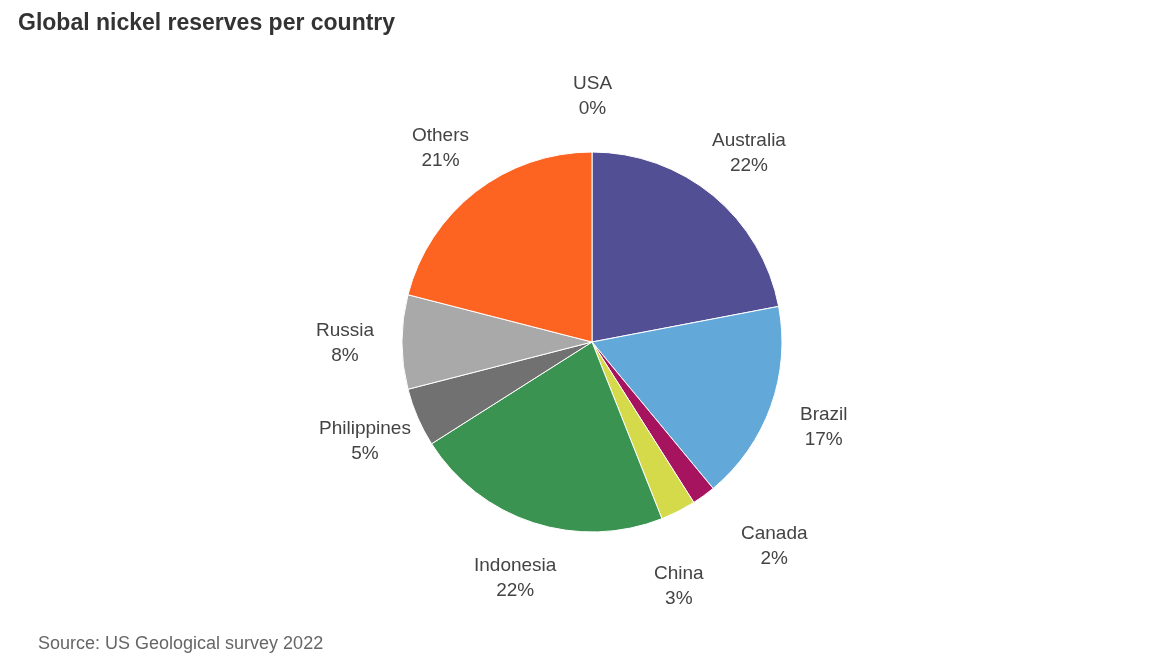 This screenshot has width=1164, height=666. Describe the element at coordinates (365, 452) in the screenshot. I see `data-label: 5%` at that location.